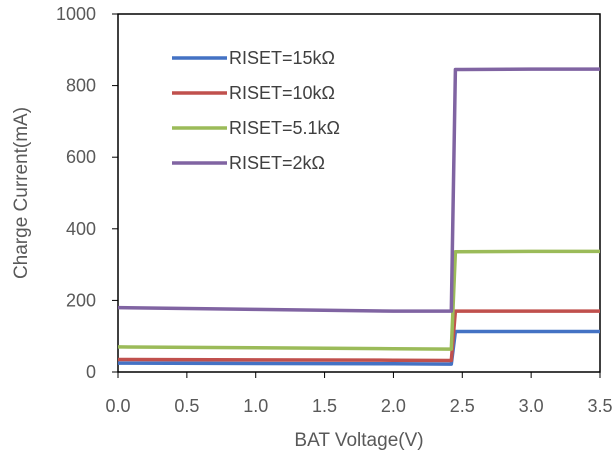 Image resolution: width=613 pixels, height=457 pixels. Describe the element at coordinates (76, 14) in the screenshot. I see `y-tick-label: 1000` at that location.